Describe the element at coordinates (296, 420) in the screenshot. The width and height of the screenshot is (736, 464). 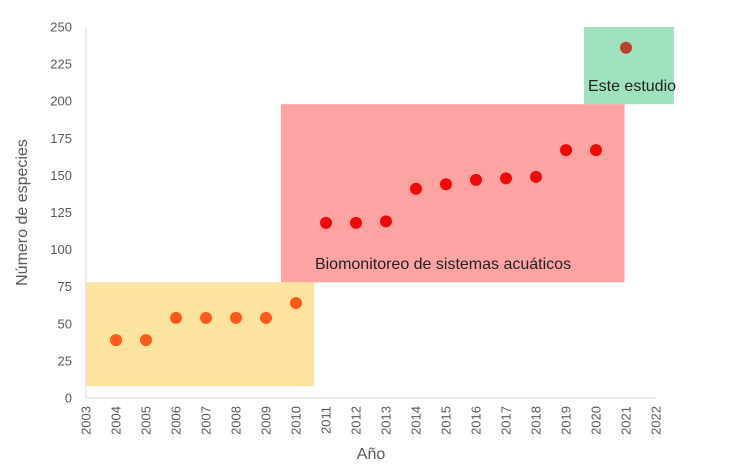
I see `x-tick-label: 2010` at that location.